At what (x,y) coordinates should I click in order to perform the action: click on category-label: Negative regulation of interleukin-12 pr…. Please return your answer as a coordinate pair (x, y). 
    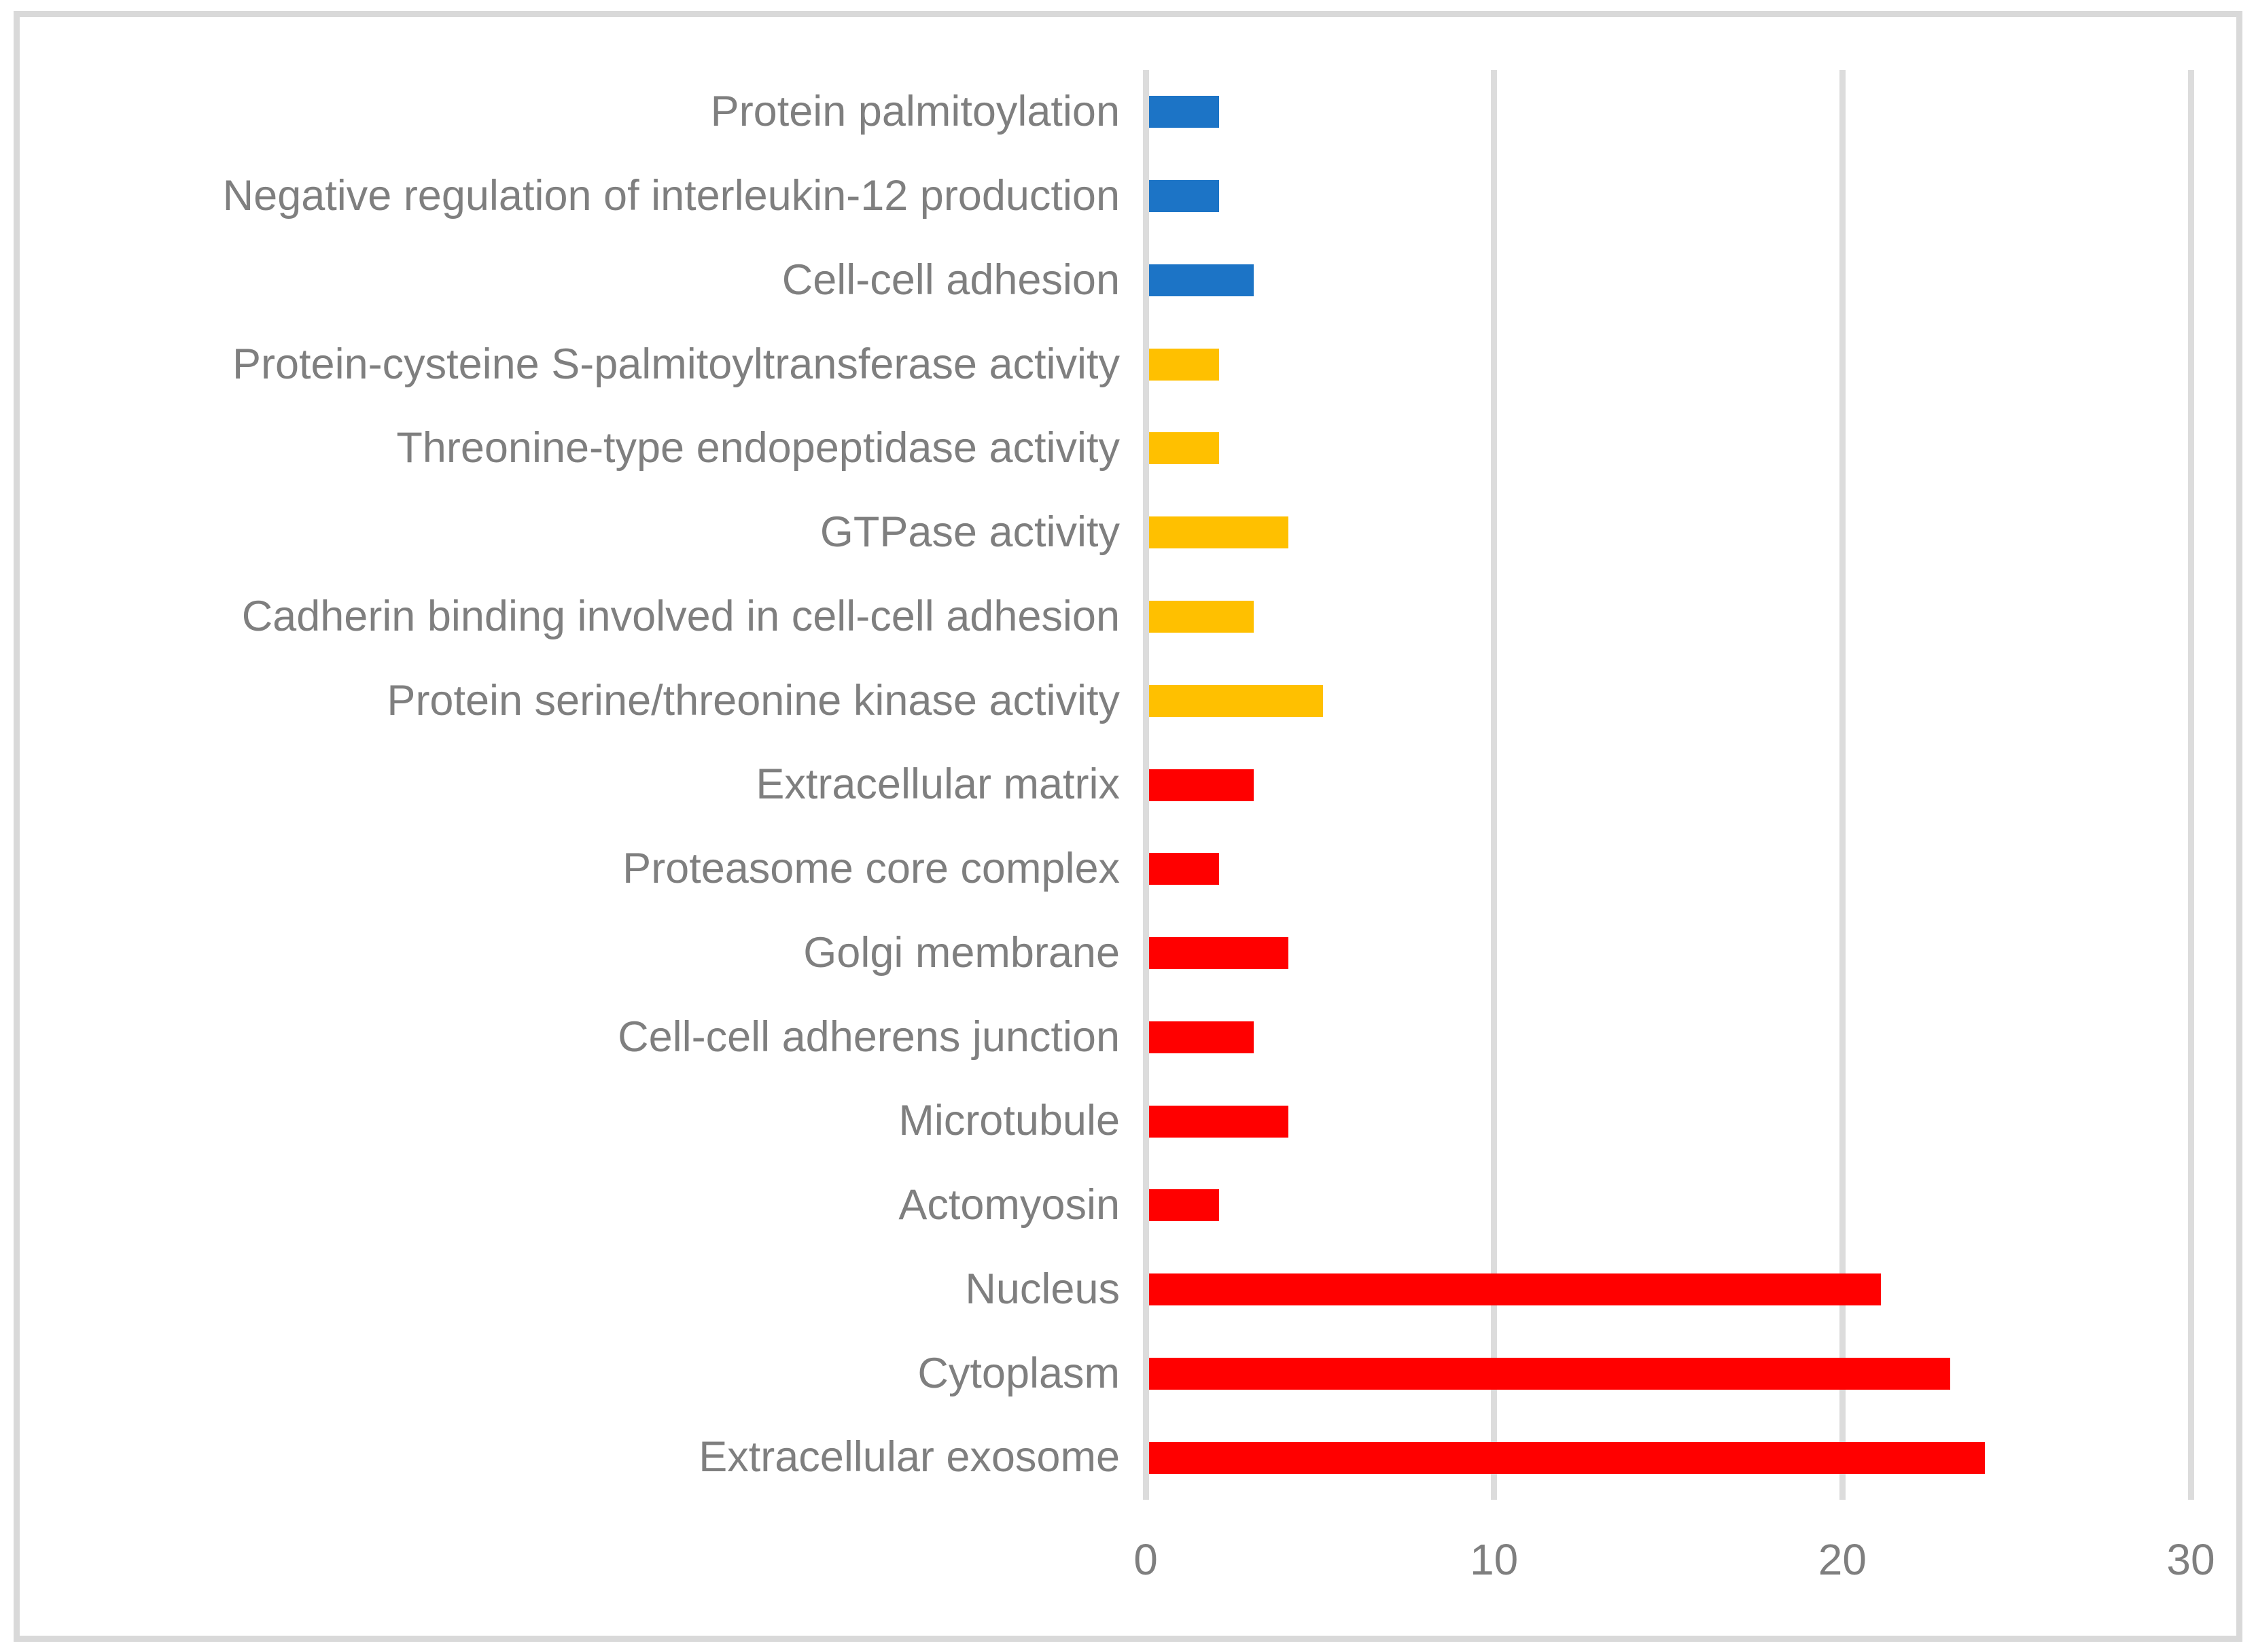
    Looking at the image, I should click on (593, 195).